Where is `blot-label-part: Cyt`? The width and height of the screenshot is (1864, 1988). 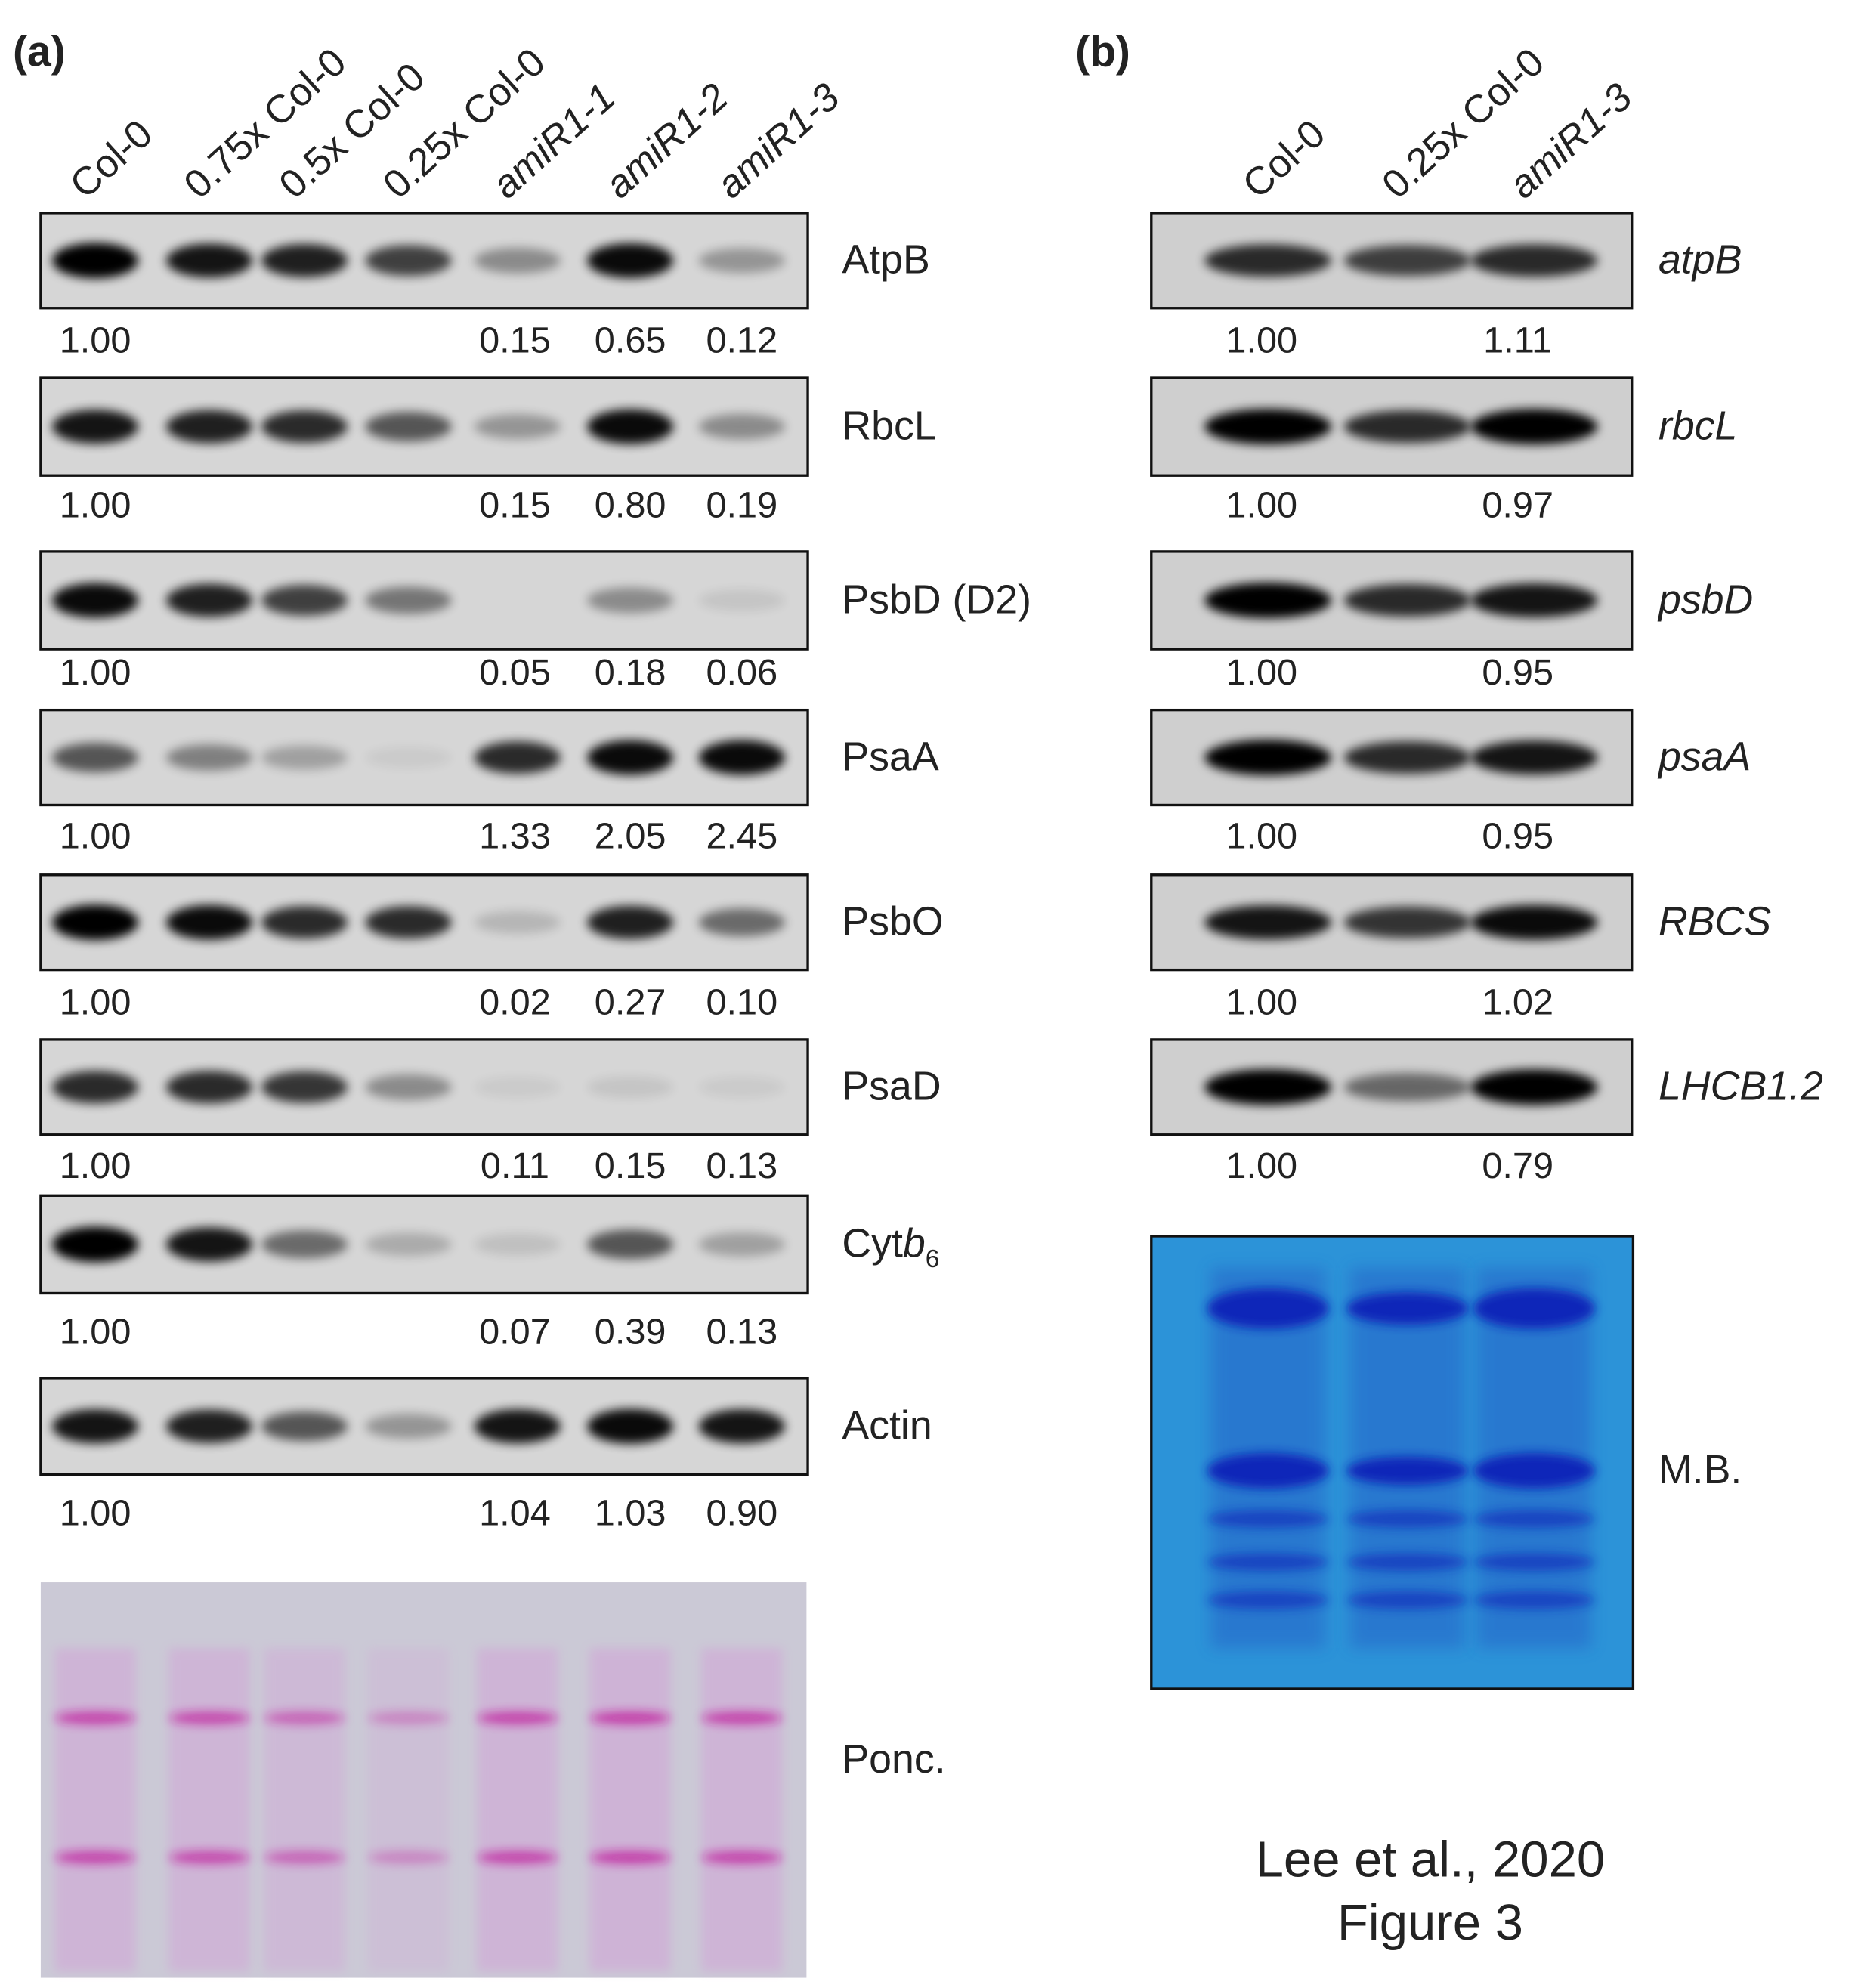
blot-label-part: Cyt is located at coordinates (873, 1243).